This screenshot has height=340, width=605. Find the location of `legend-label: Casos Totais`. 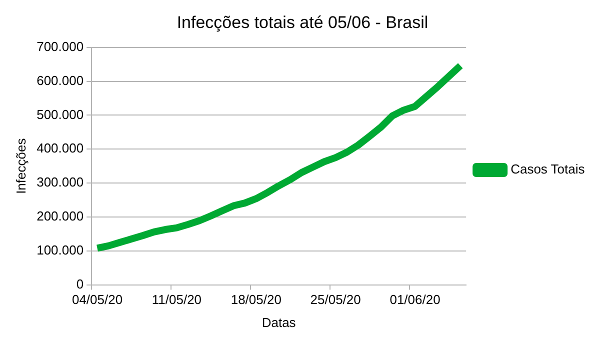

legend-label: Casos Totais is located at coordinates (548, 169).